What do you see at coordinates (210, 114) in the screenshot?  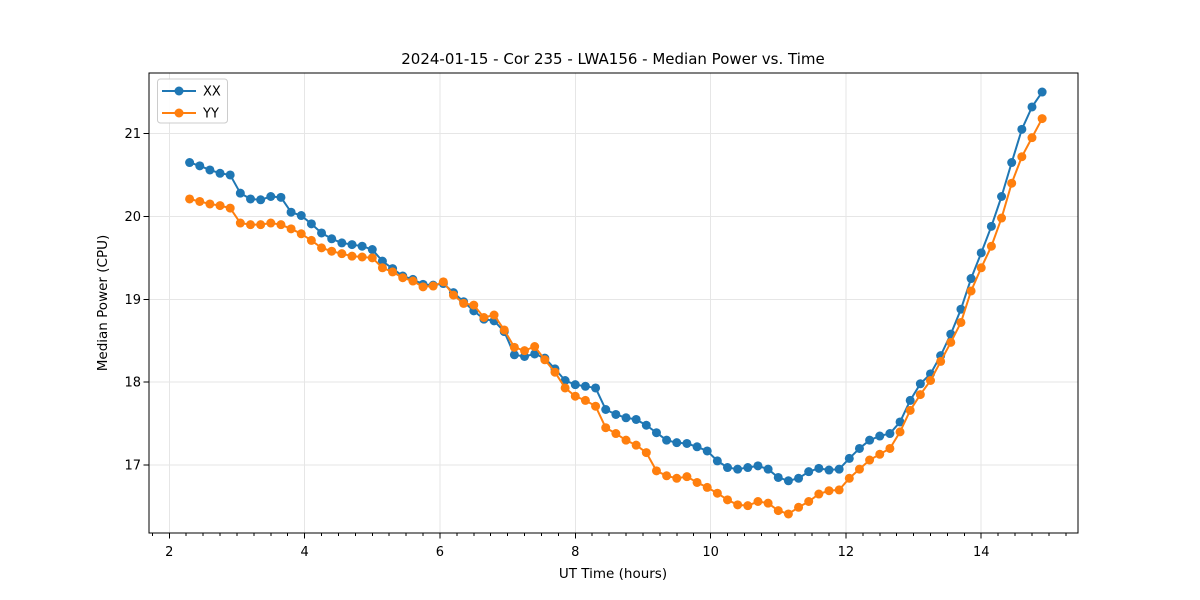 I see `legend-label-yy: YY` at bounding box center [210, 114].